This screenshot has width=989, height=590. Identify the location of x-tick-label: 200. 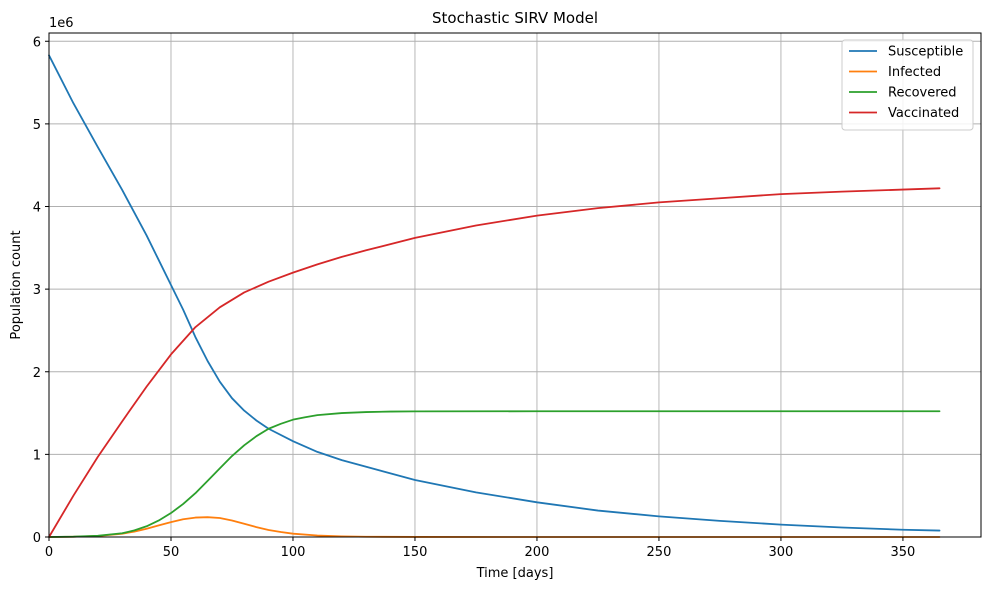
(537, 552).